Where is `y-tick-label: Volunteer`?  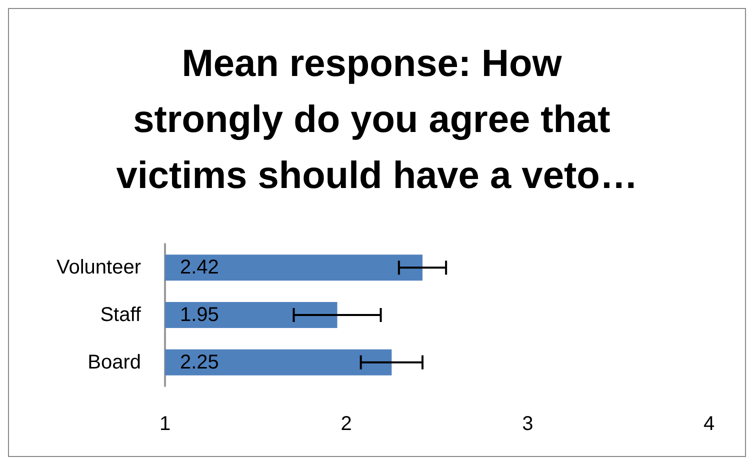 y-tick-label: Volunteer is located at coordinates (99, 267).